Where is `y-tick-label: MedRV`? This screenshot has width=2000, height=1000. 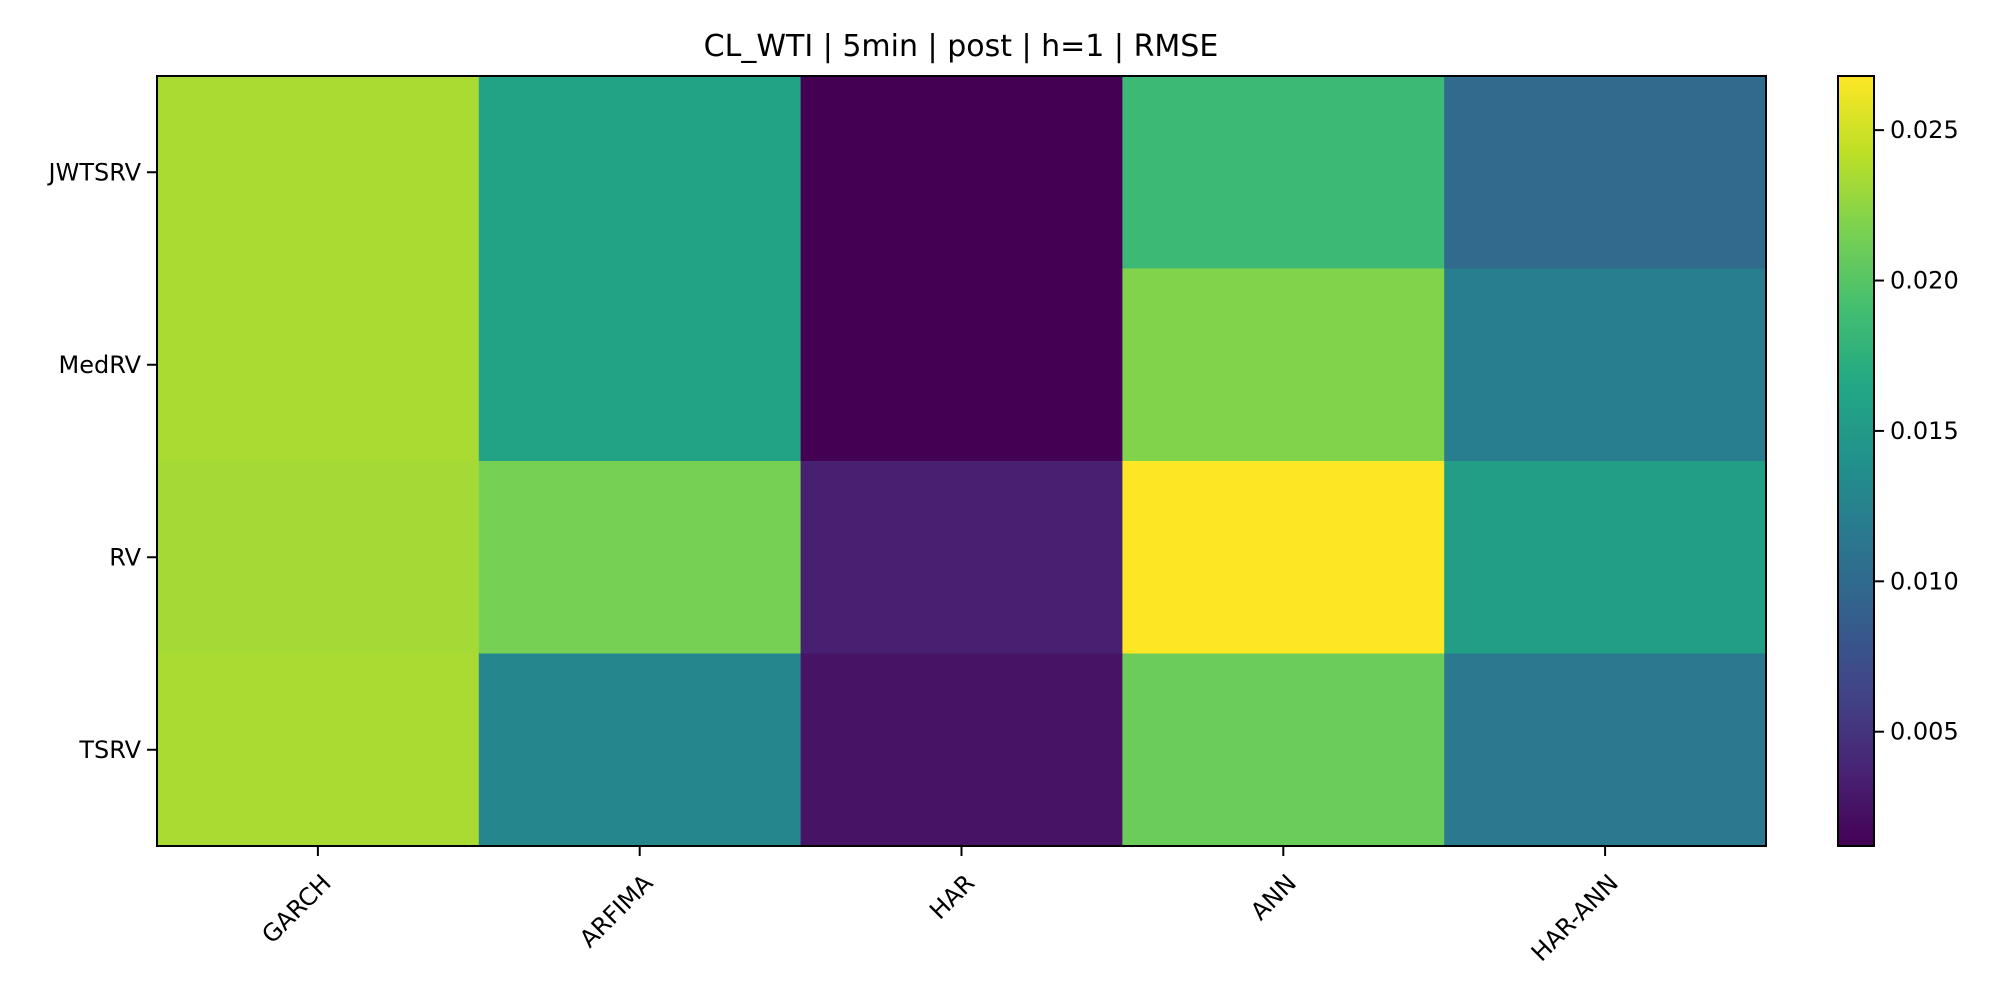 y-tick-label: MedRV is located at coordinates (100, 365).